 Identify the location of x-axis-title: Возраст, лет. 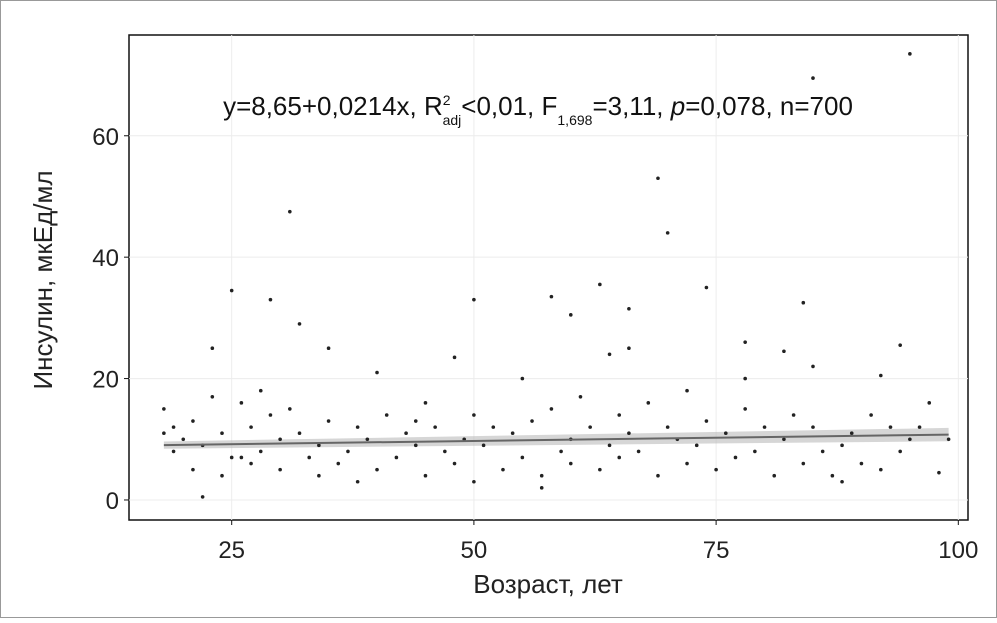
(548, 584).